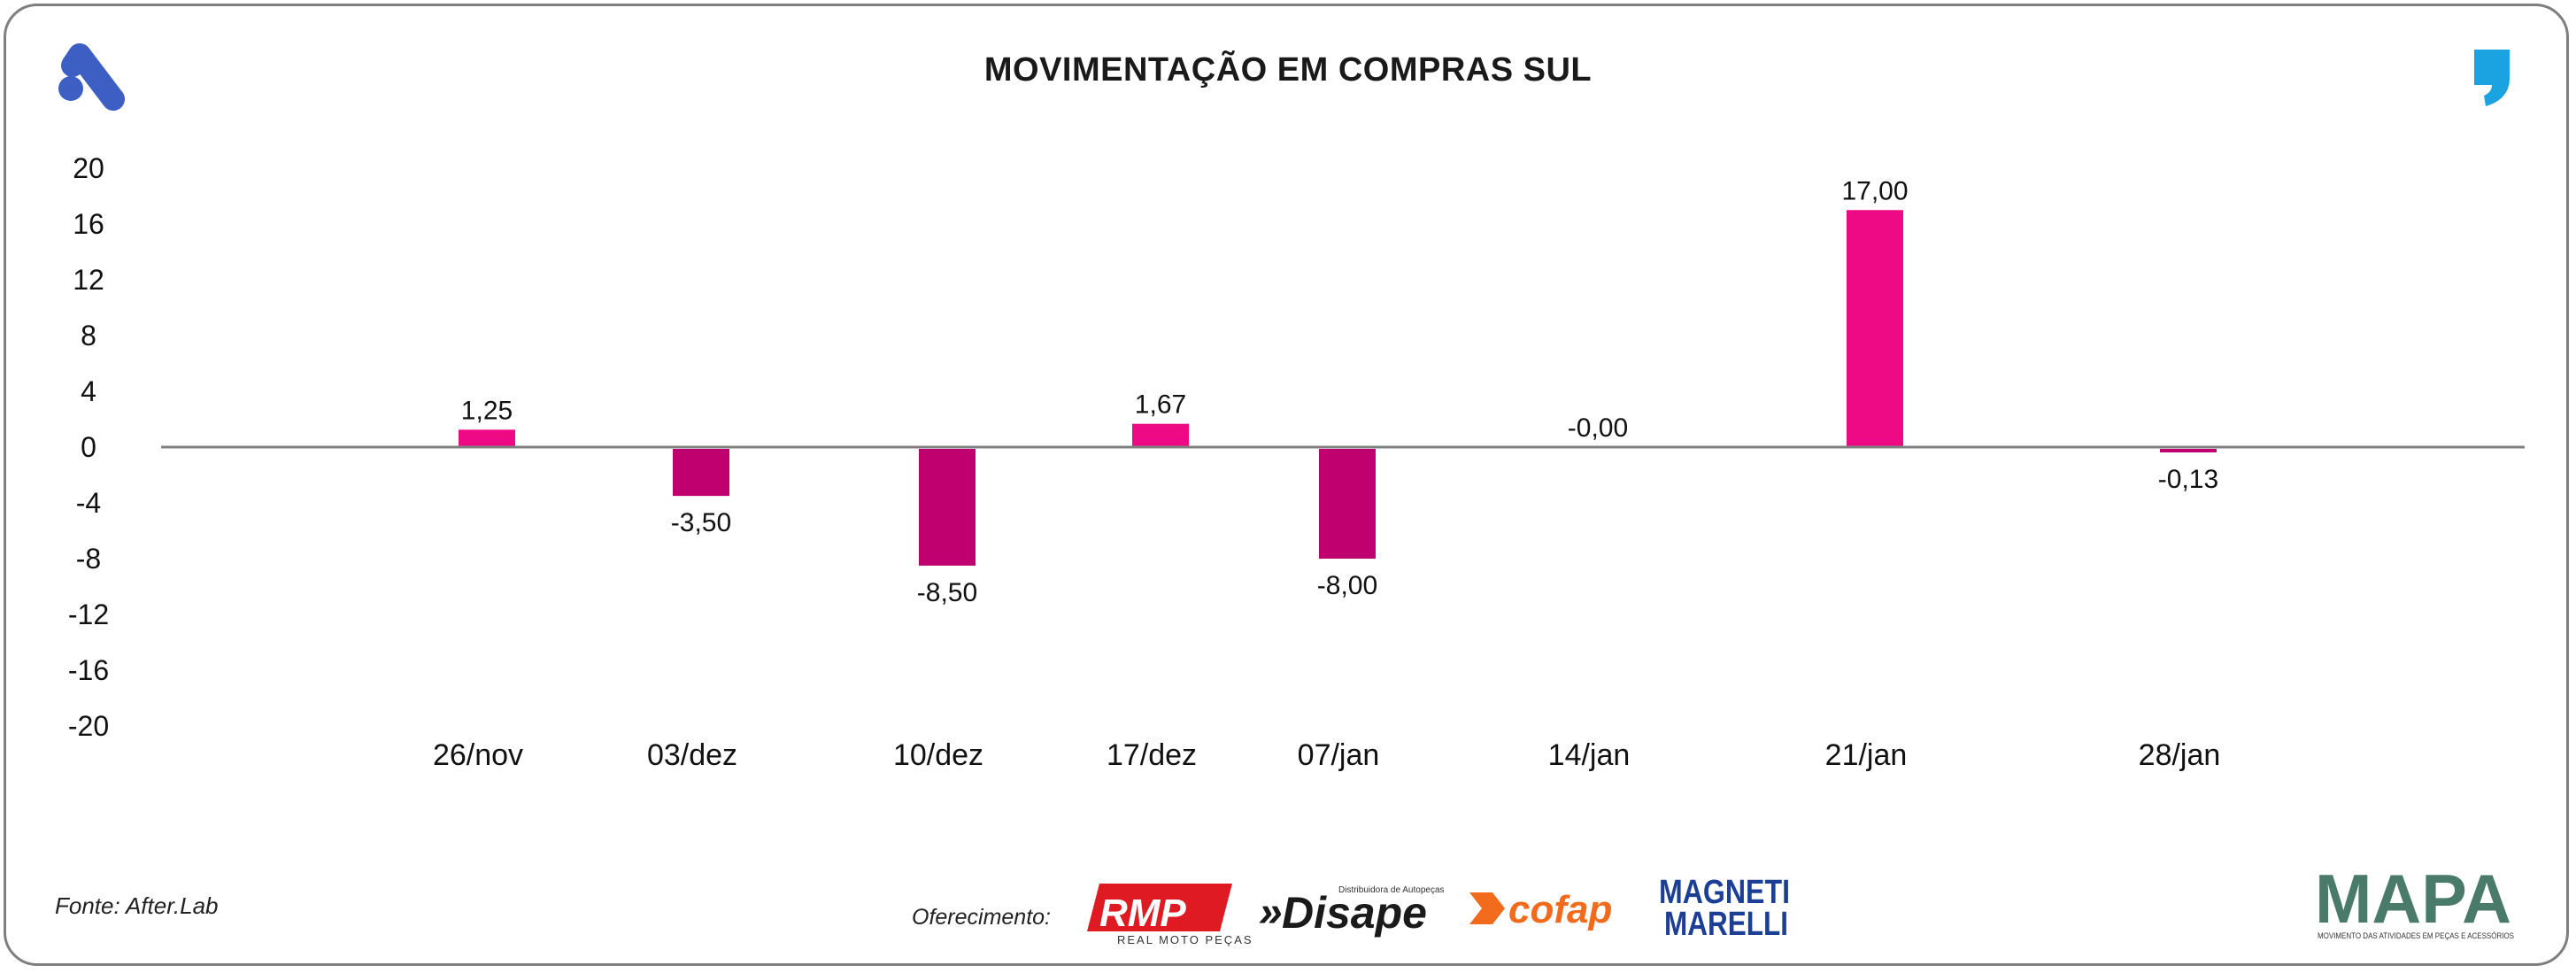 The height and width of the screenshot is (973, 2576). What do you see at coordinates (91, 77) in the screenshot?
I see `stylized-a-logo-icon` at bounding box center [91, 77].